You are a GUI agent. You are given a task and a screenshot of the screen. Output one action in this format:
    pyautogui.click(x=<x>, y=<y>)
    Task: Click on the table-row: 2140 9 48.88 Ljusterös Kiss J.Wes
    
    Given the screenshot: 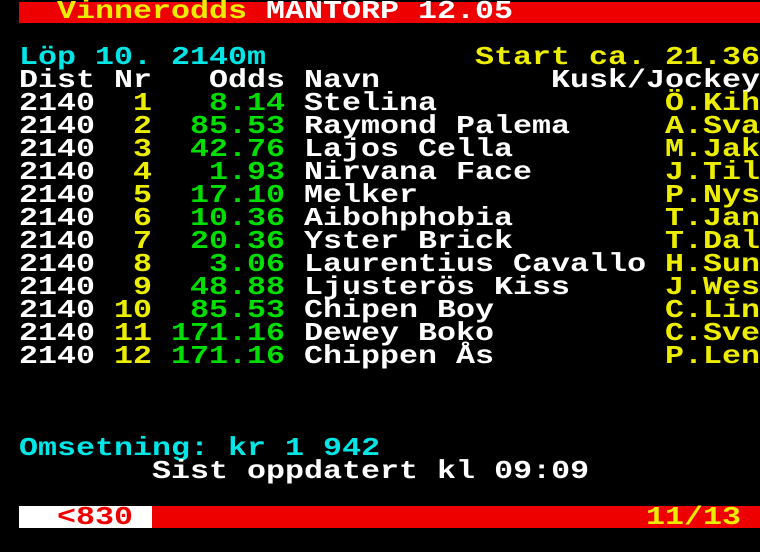 What is the action you would take?
    pyautogui.click(x=380, y=287)
    